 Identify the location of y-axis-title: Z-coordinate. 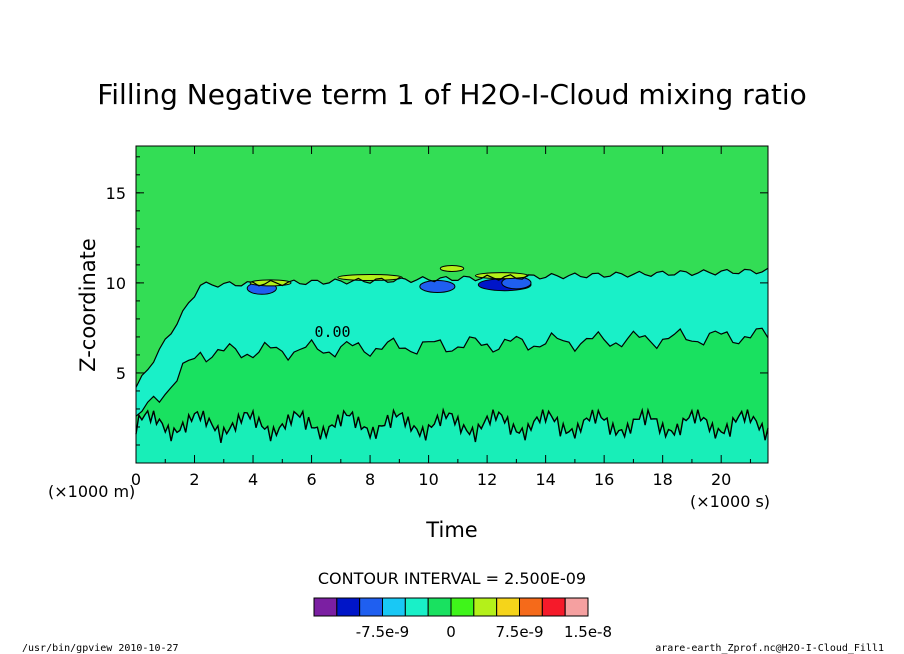
(88, 305).